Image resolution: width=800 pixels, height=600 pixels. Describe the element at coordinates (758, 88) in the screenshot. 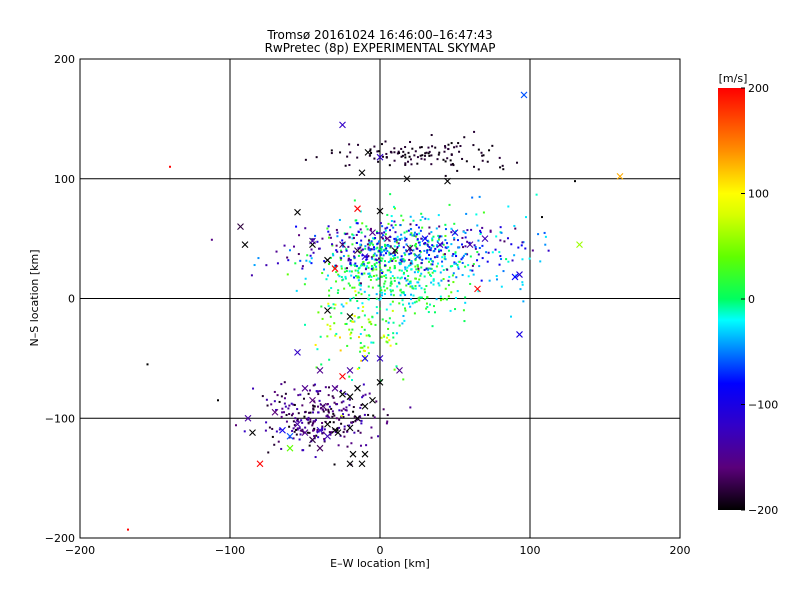

I see `colorbar-tick-label: 200` at that location.